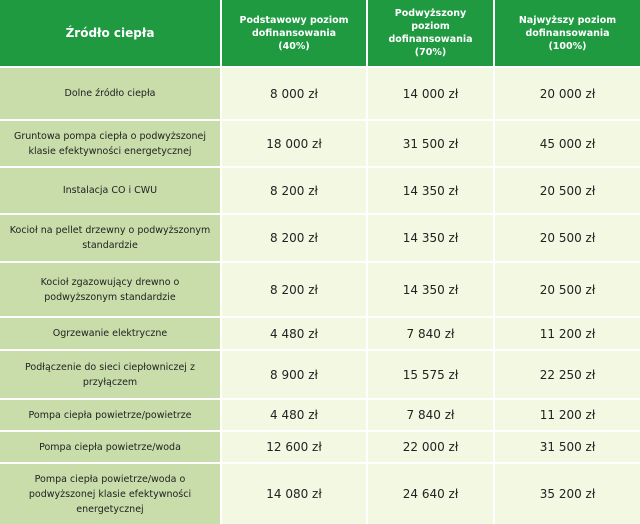 This screenshot has height=524, width=640. What do you see at coordinates (294, 494) in the screenshot?
I see `amount-cell: 14 080 zł` at bounding box center [294, 494].